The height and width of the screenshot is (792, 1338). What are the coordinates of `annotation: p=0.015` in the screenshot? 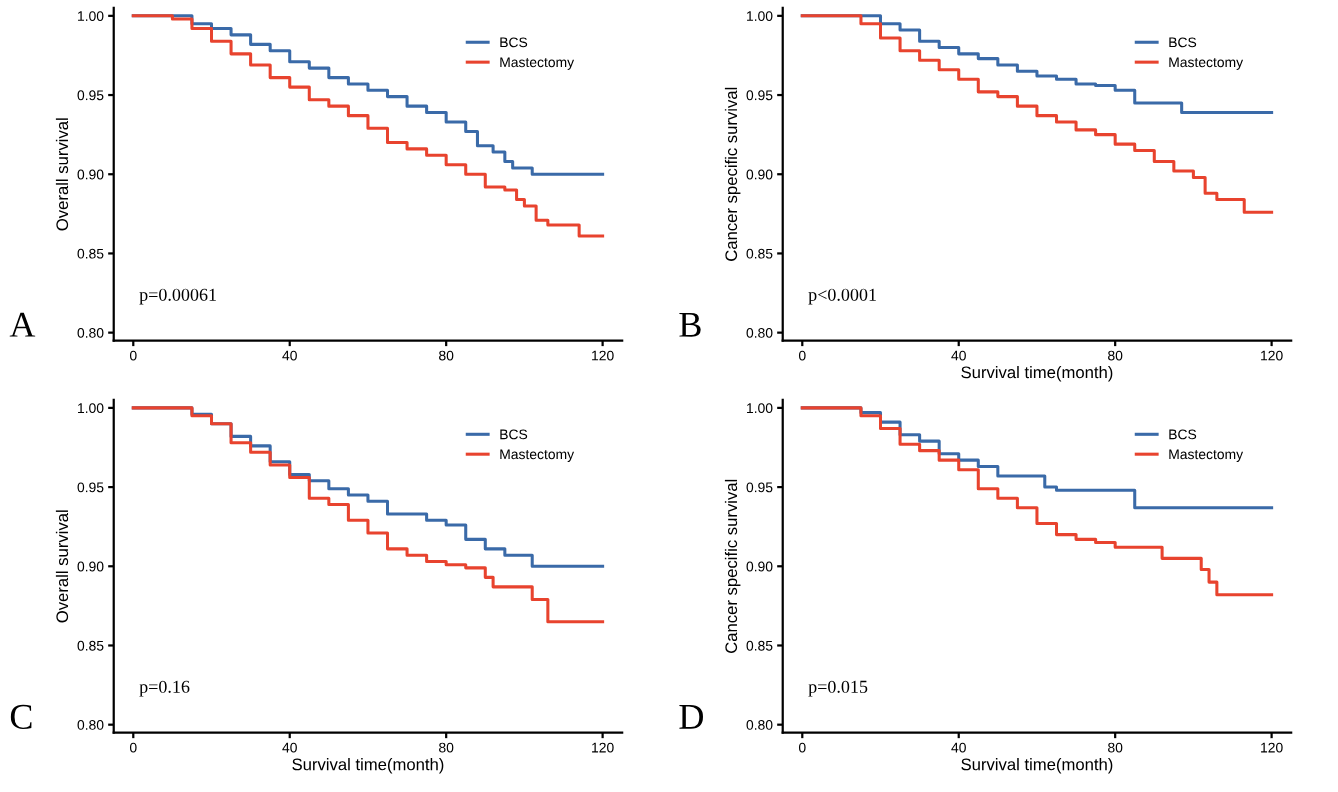 It's located at (838, 688).